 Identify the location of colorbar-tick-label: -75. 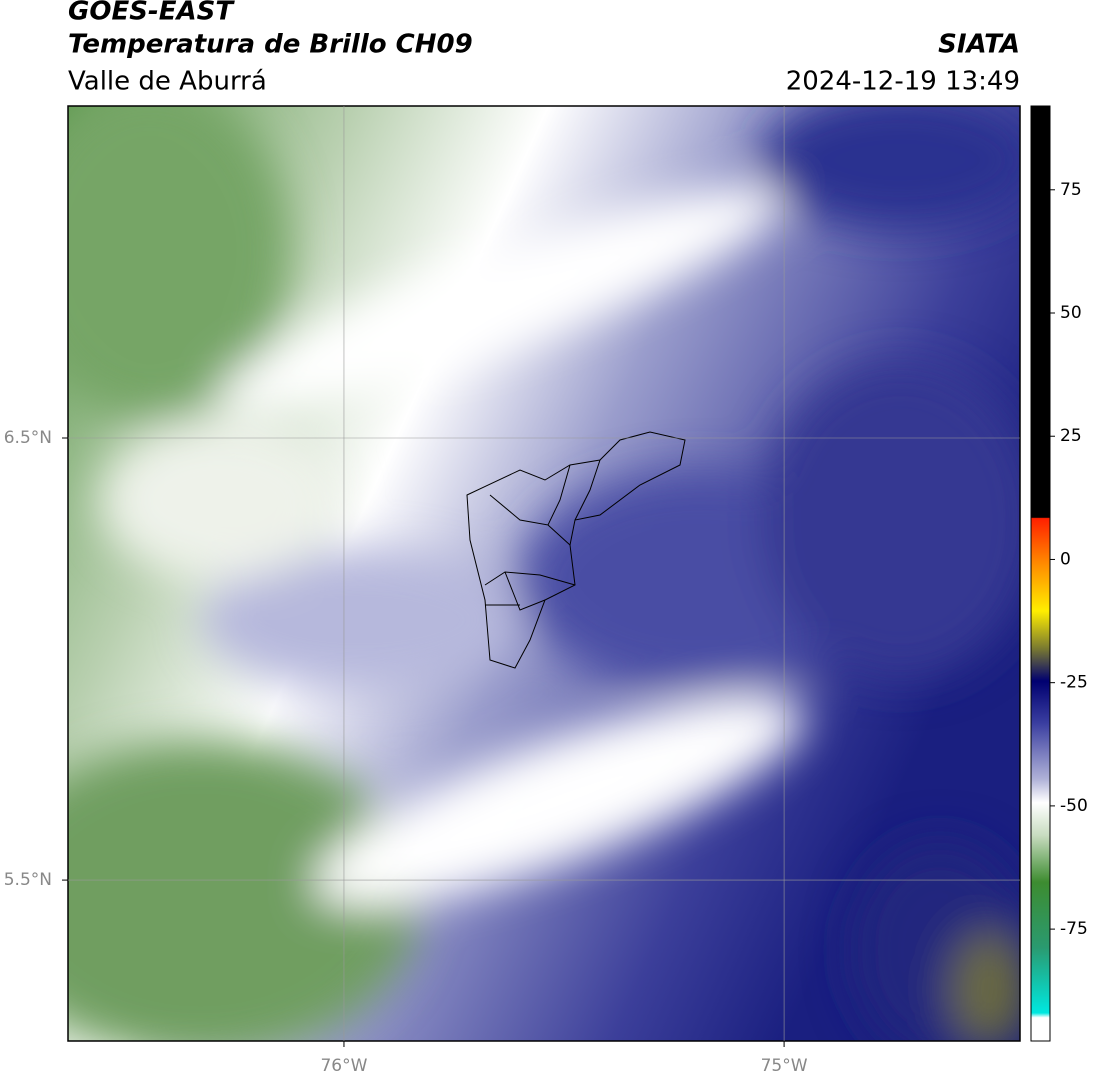
(1074, 929).